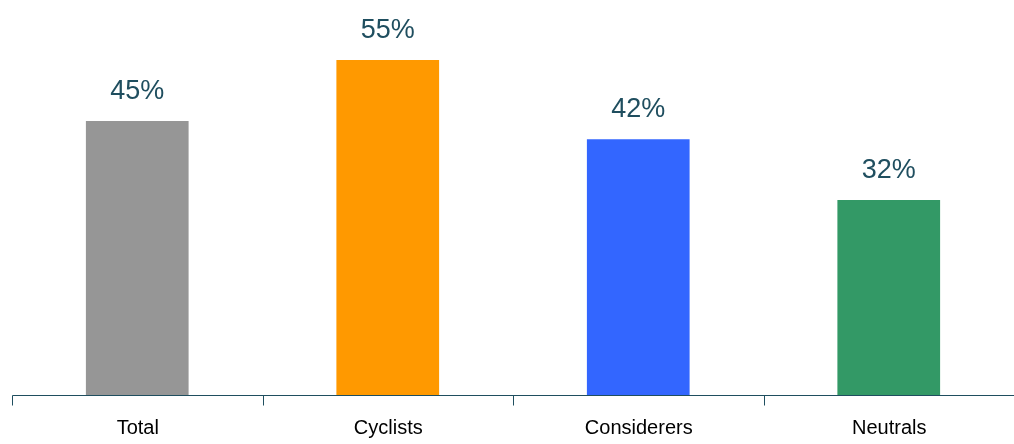  What do you see at coordinates (889, 426) in the screenshot?
I see `x-tick-label: Neutrals` at bounding box center [889, 426].